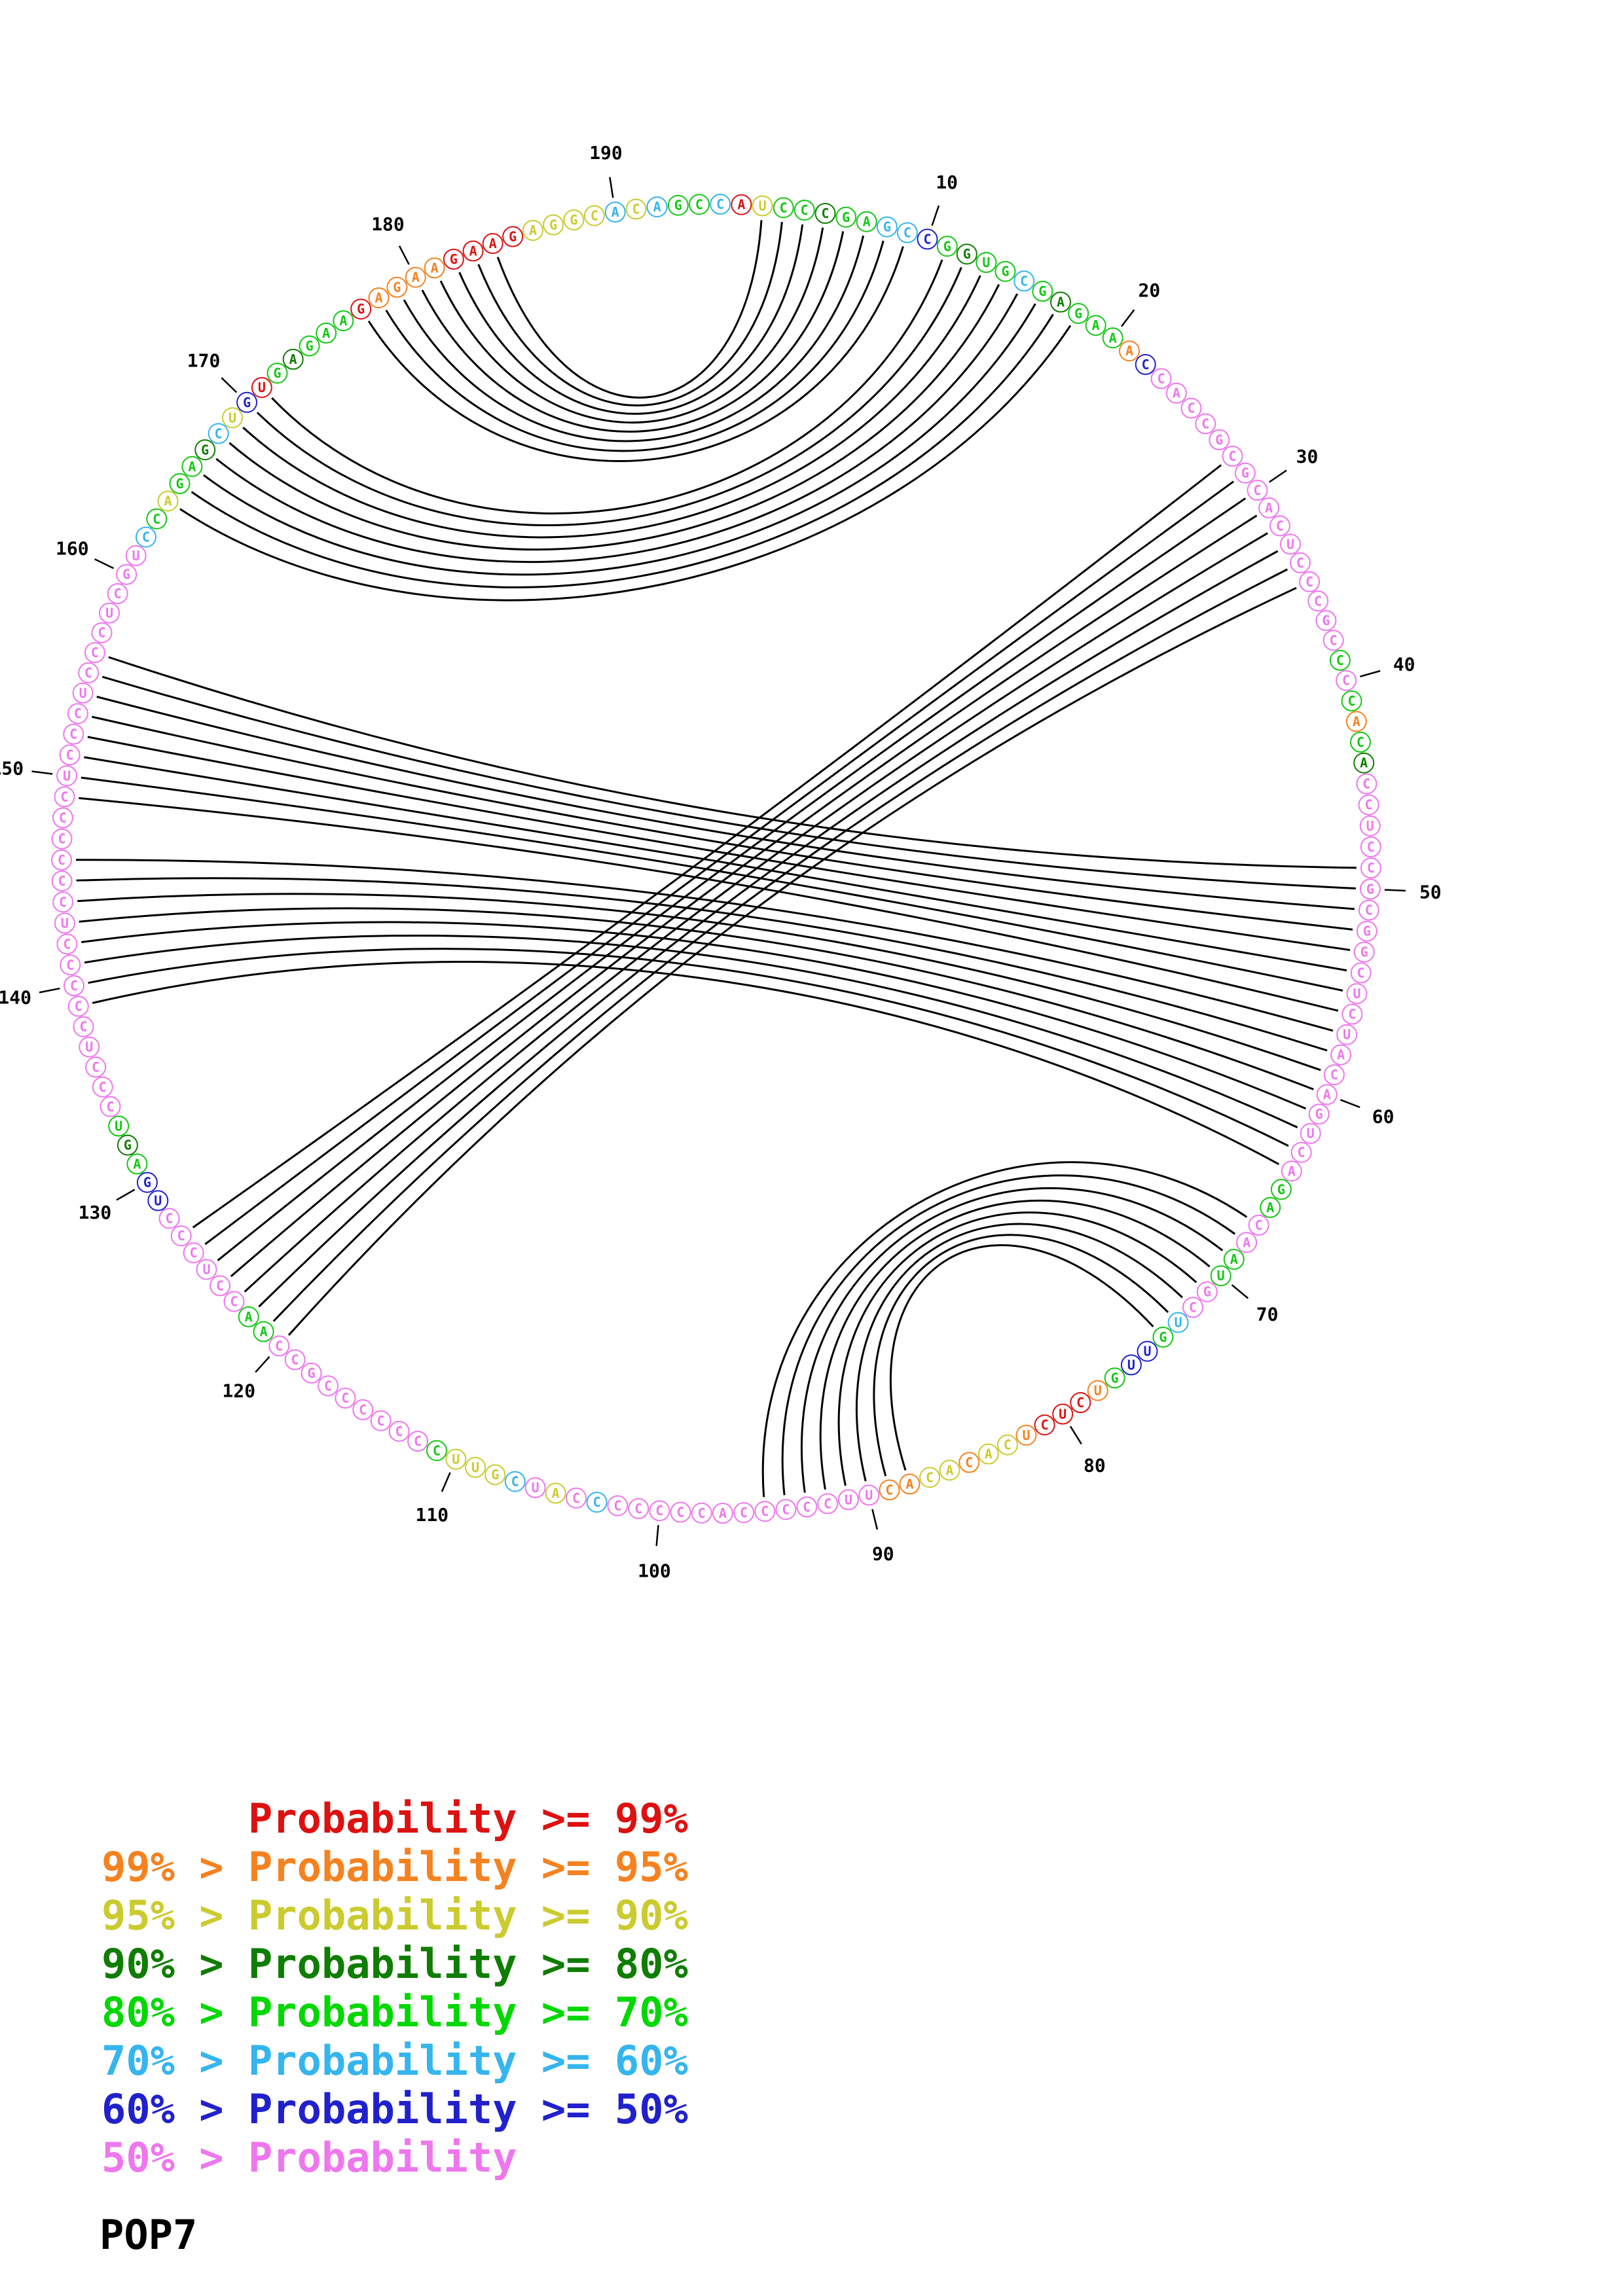 This screenshot has height=2296, width=1623. I want to click on legend-item-1: 99% > Probability >= 95%, so click(394, 1867).